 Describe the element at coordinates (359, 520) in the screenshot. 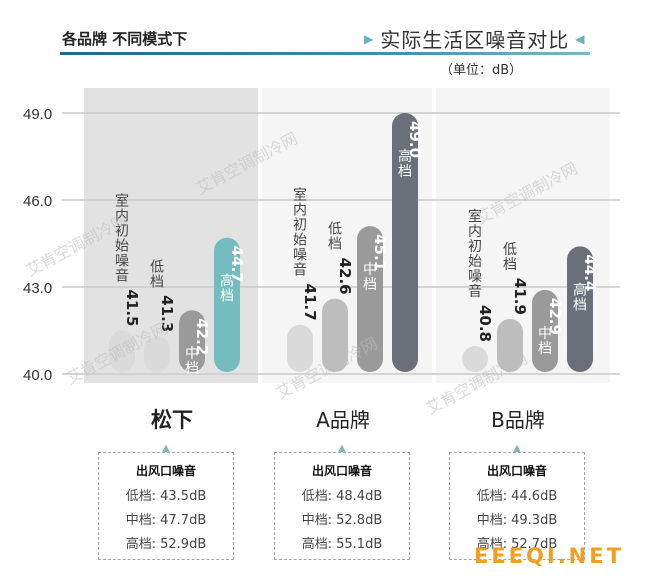

I see `outlet-noise-value: 52.8dB` at that location.